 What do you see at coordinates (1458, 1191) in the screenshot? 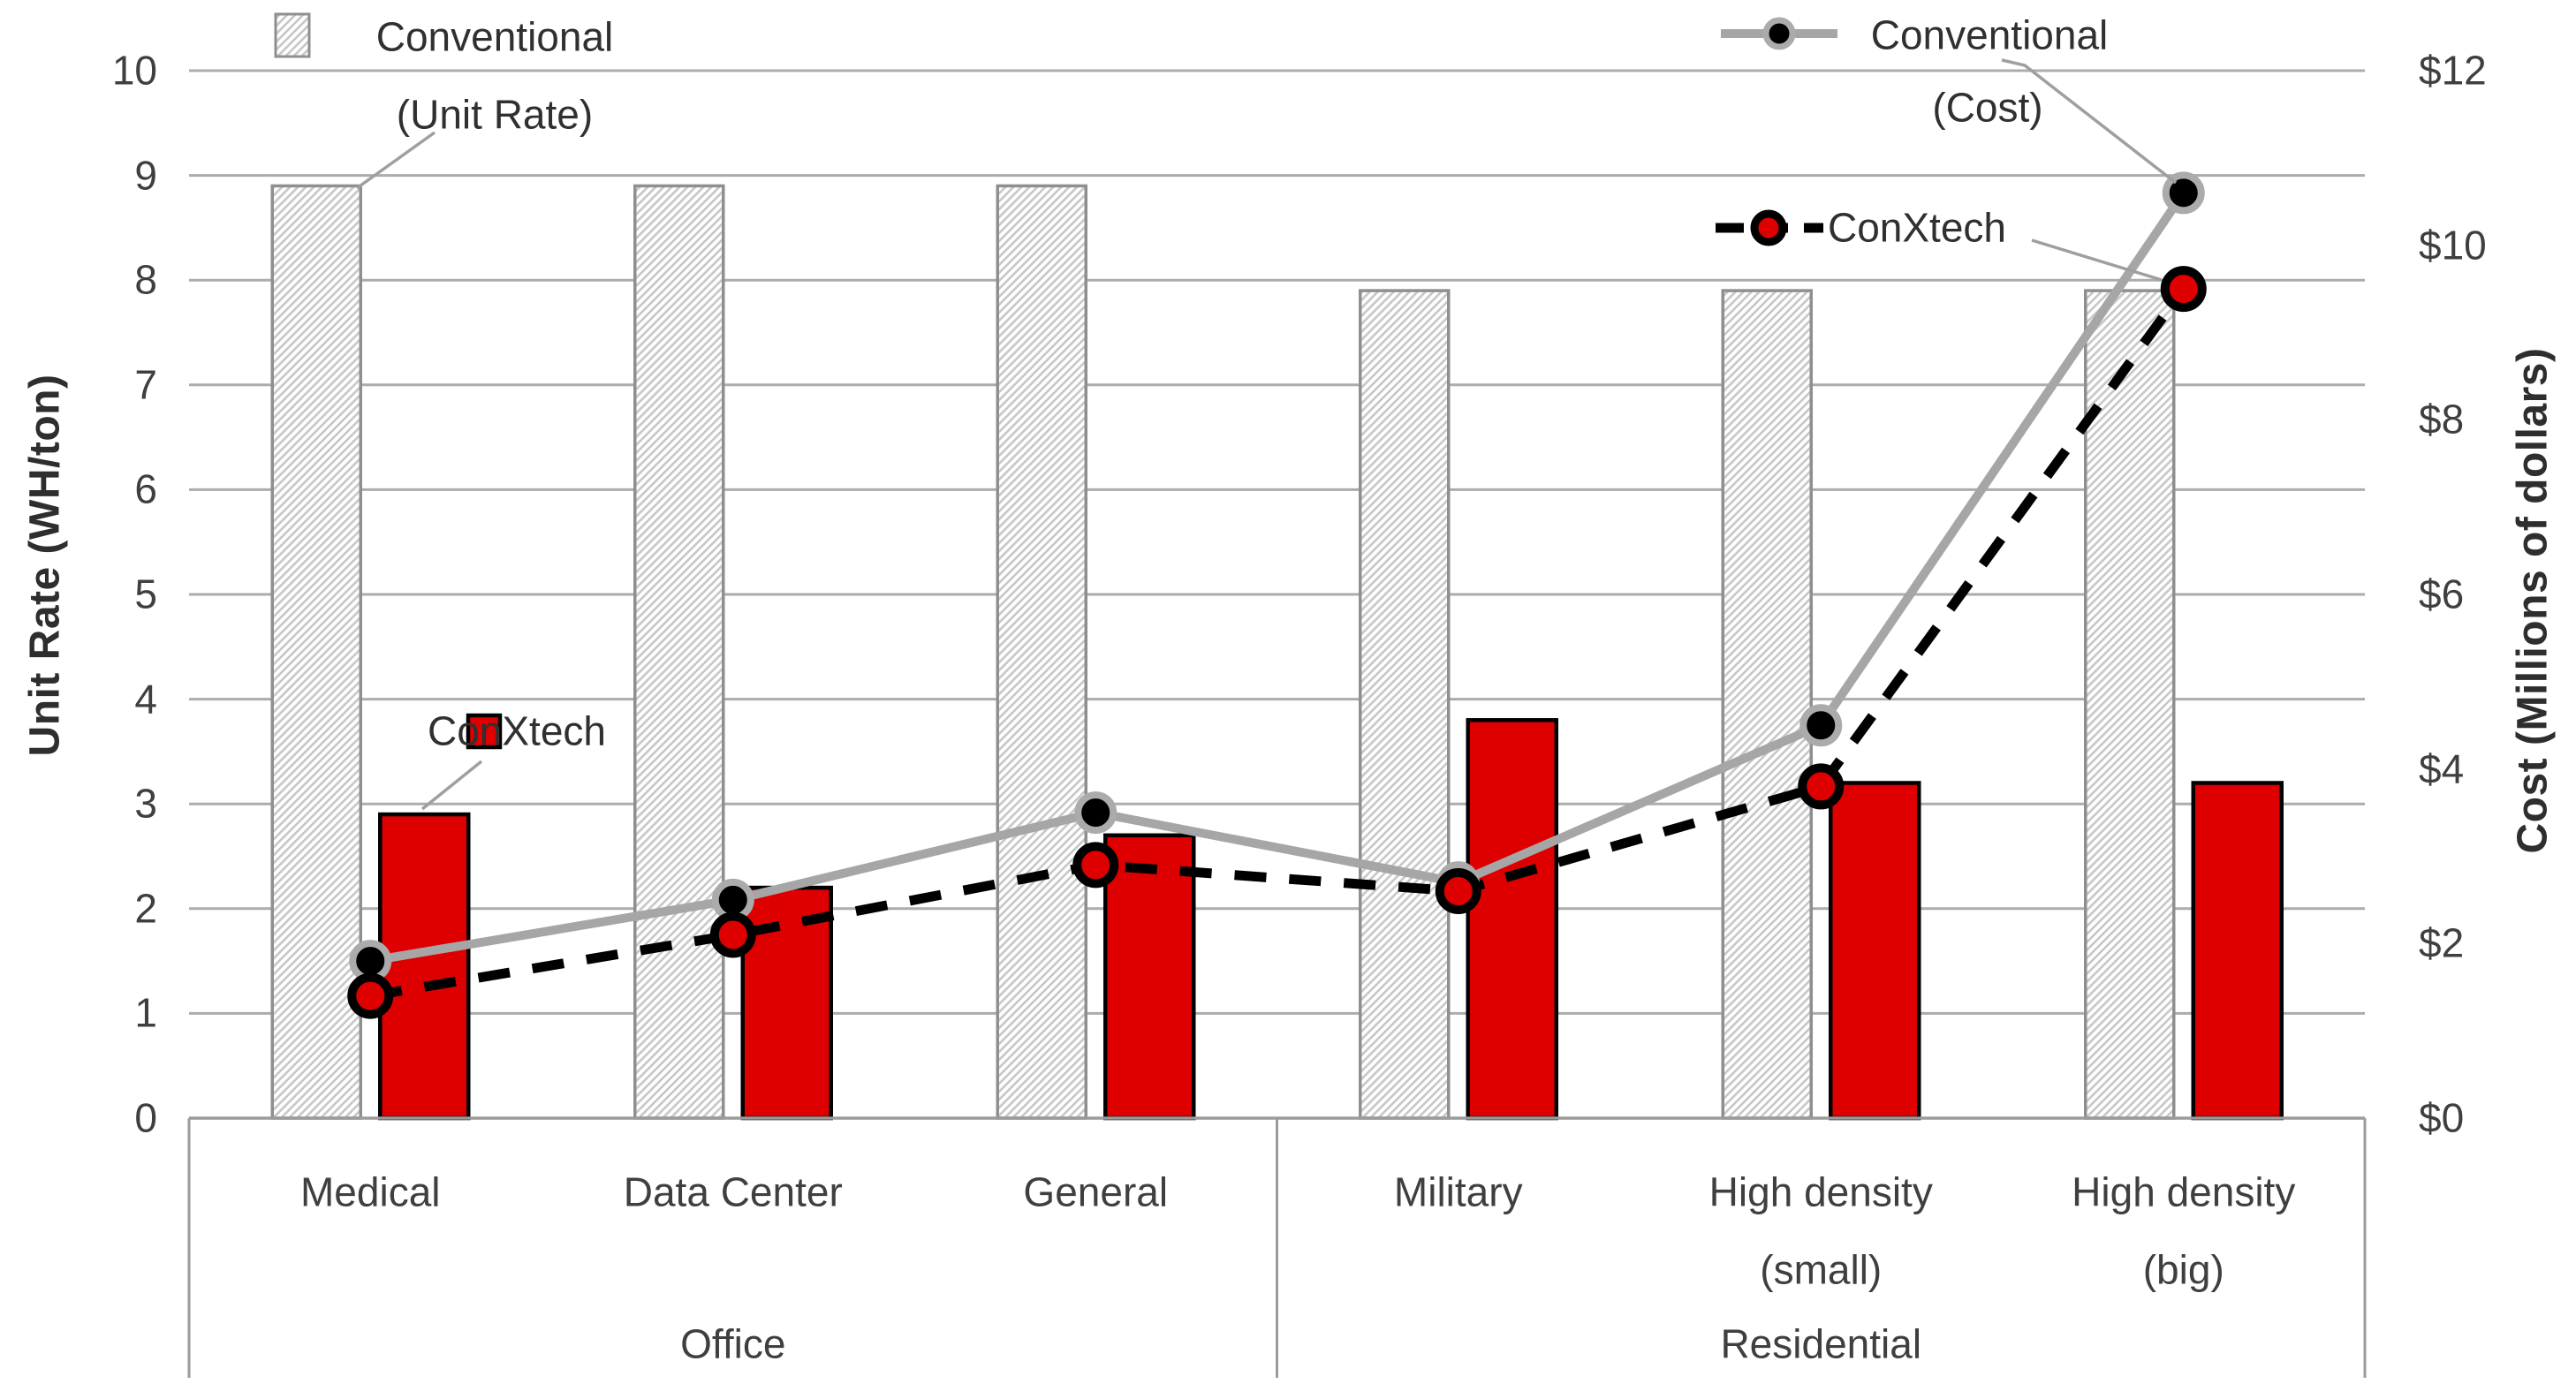
I see `category-label-3: Military` at bounding box center [1458, 1191].